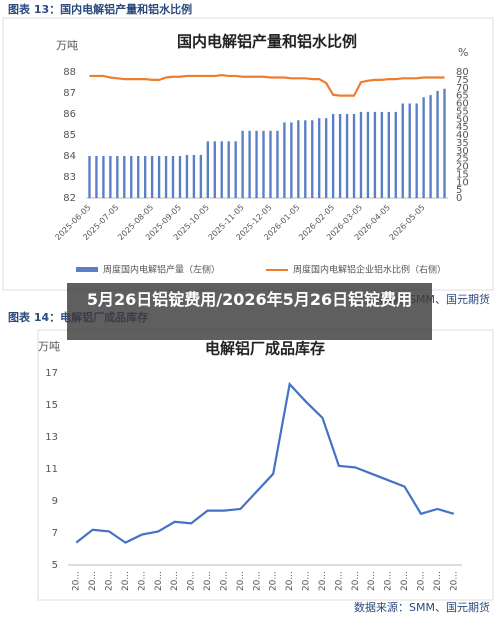 This screenshot has width=500, height=626. I want to click on legend-label: 周度国内电解铝企业铝水比例（右侧）, so click(369, 270).